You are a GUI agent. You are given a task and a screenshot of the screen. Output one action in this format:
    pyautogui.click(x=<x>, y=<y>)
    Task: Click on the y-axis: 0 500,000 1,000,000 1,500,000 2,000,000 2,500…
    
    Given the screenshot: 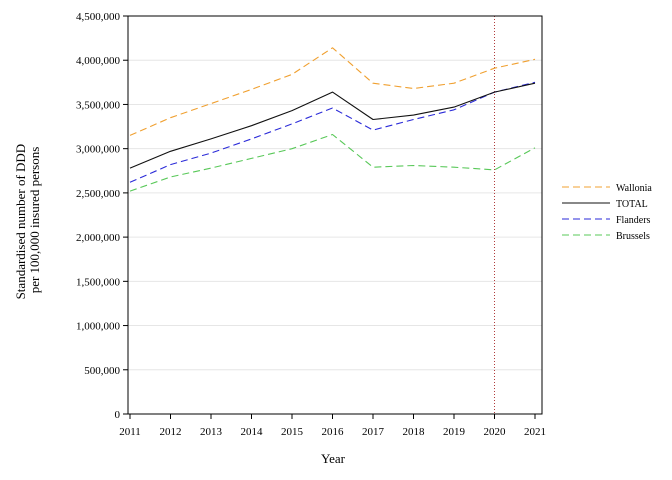 What is the action you would take?
    pyautogui.click(x=102, y=216)
    